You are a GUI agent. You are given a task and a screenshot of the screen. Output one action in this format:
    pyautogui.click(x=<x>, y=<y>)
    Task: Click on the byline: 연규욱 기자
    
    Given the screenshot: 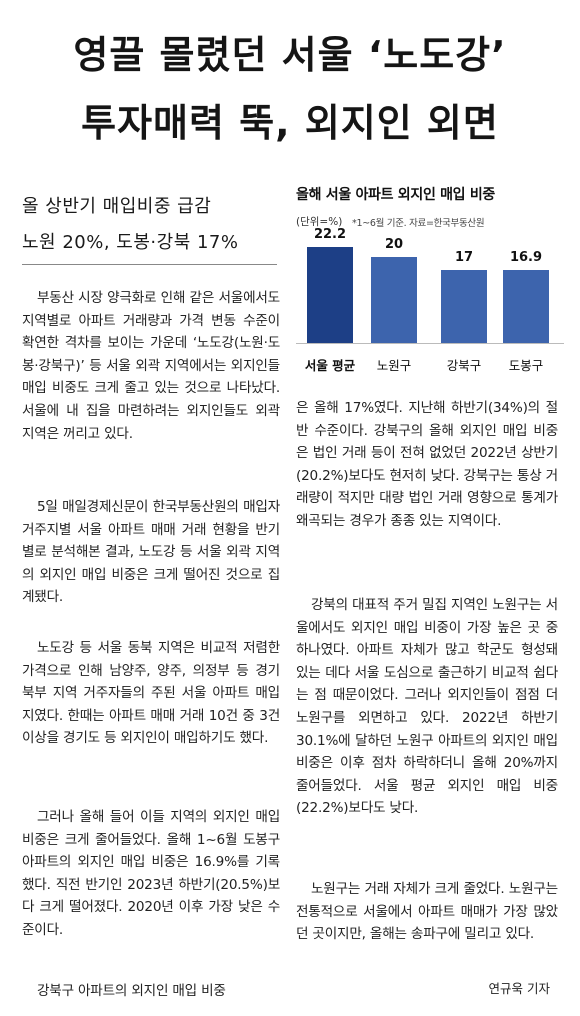 What is the action you would take?
    pyautogui.click(x=519, y=988)
    